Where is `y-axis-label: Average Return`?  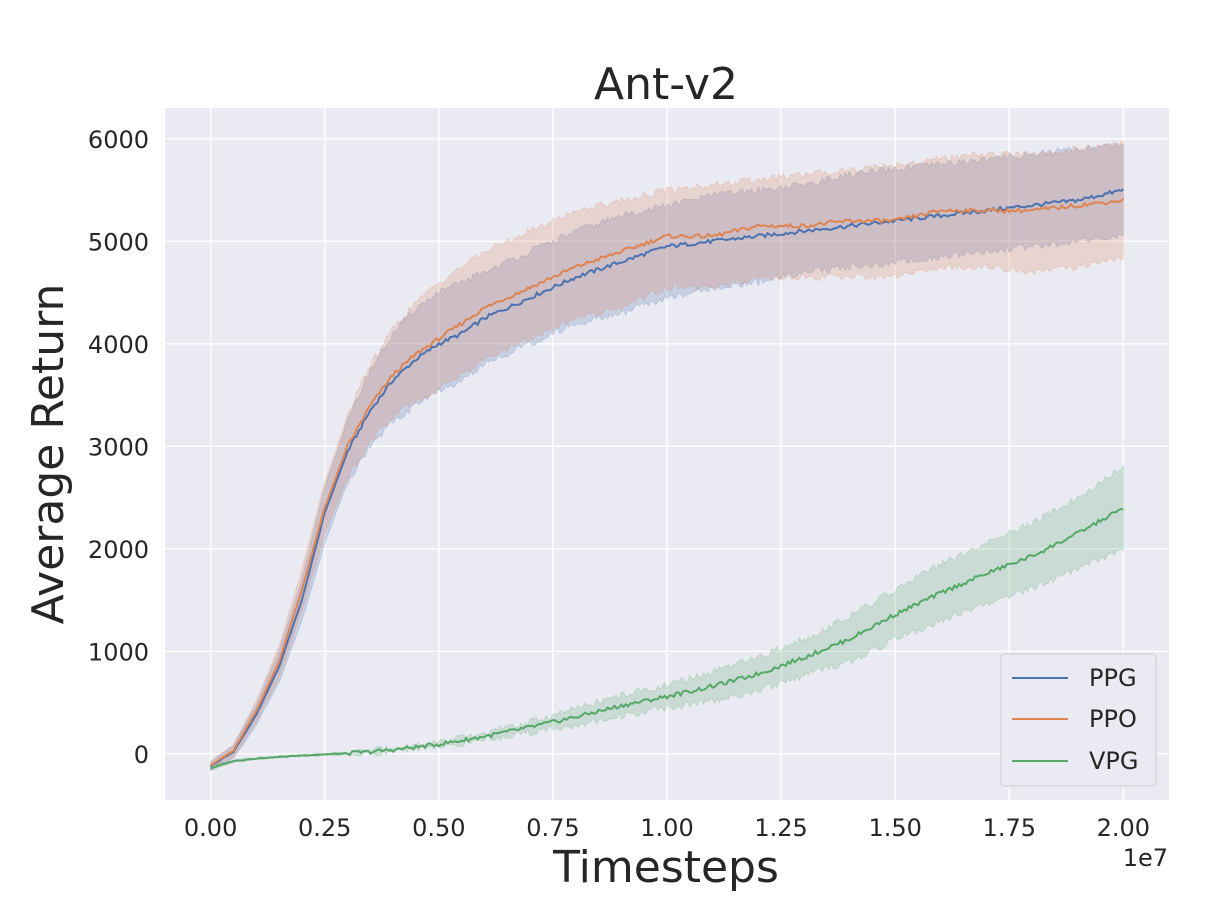
y-axis-label: Average Return is located at coordinates (48, 454).